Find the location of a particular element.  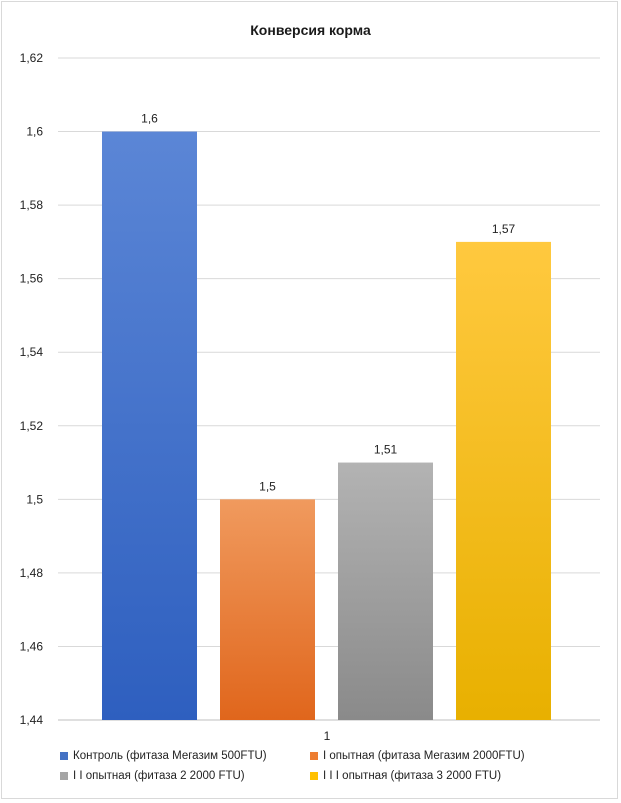

legend-item-experimental-3: I I I опытная (фитаза 3 2000 FTU) is located at coordinates (455, 776).